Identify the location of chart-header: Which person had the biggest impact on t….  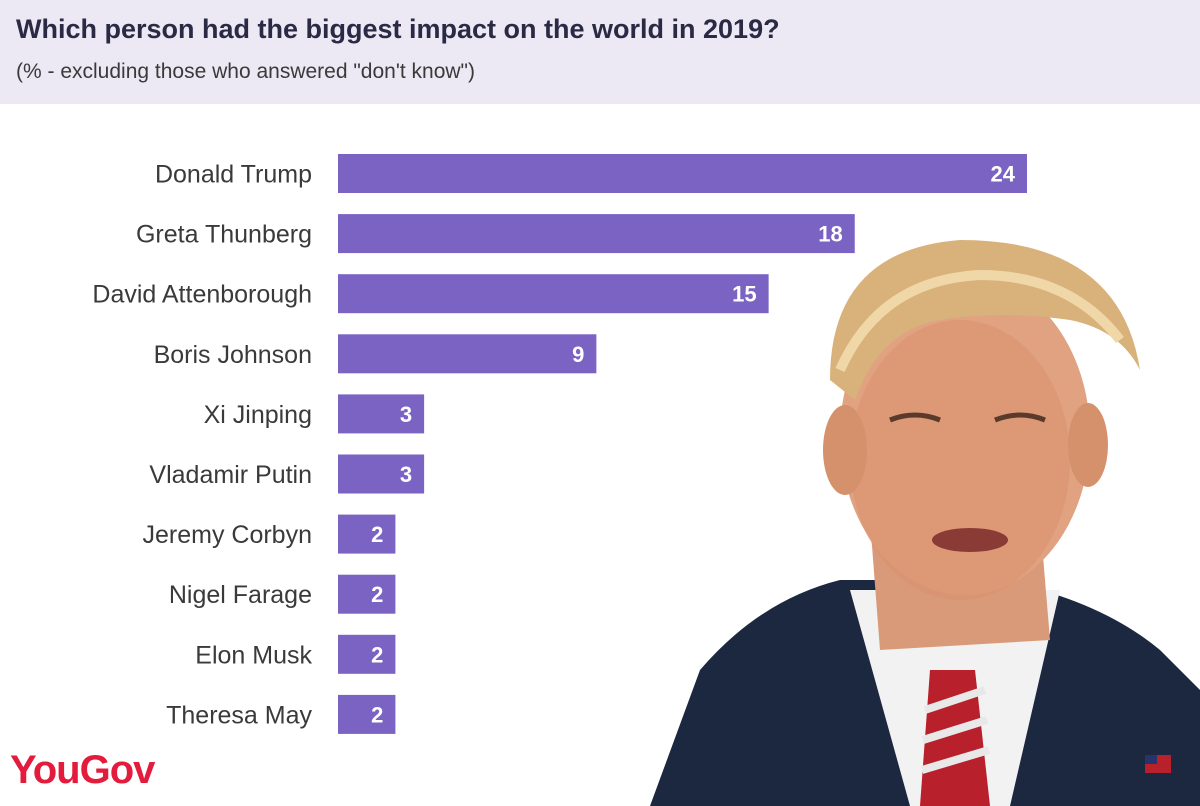
(600, 52).